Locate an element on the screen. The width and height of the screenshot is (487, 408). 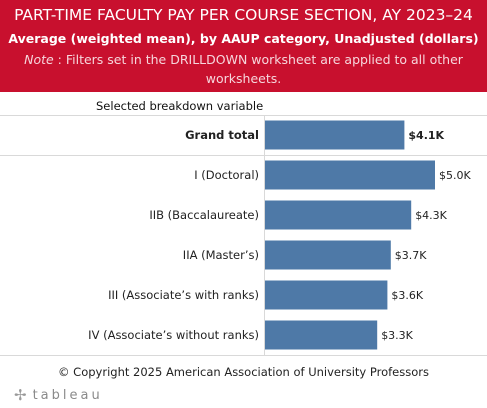
category-label: IV (Associate’s without ranks) is located at coordinates (173, 335).